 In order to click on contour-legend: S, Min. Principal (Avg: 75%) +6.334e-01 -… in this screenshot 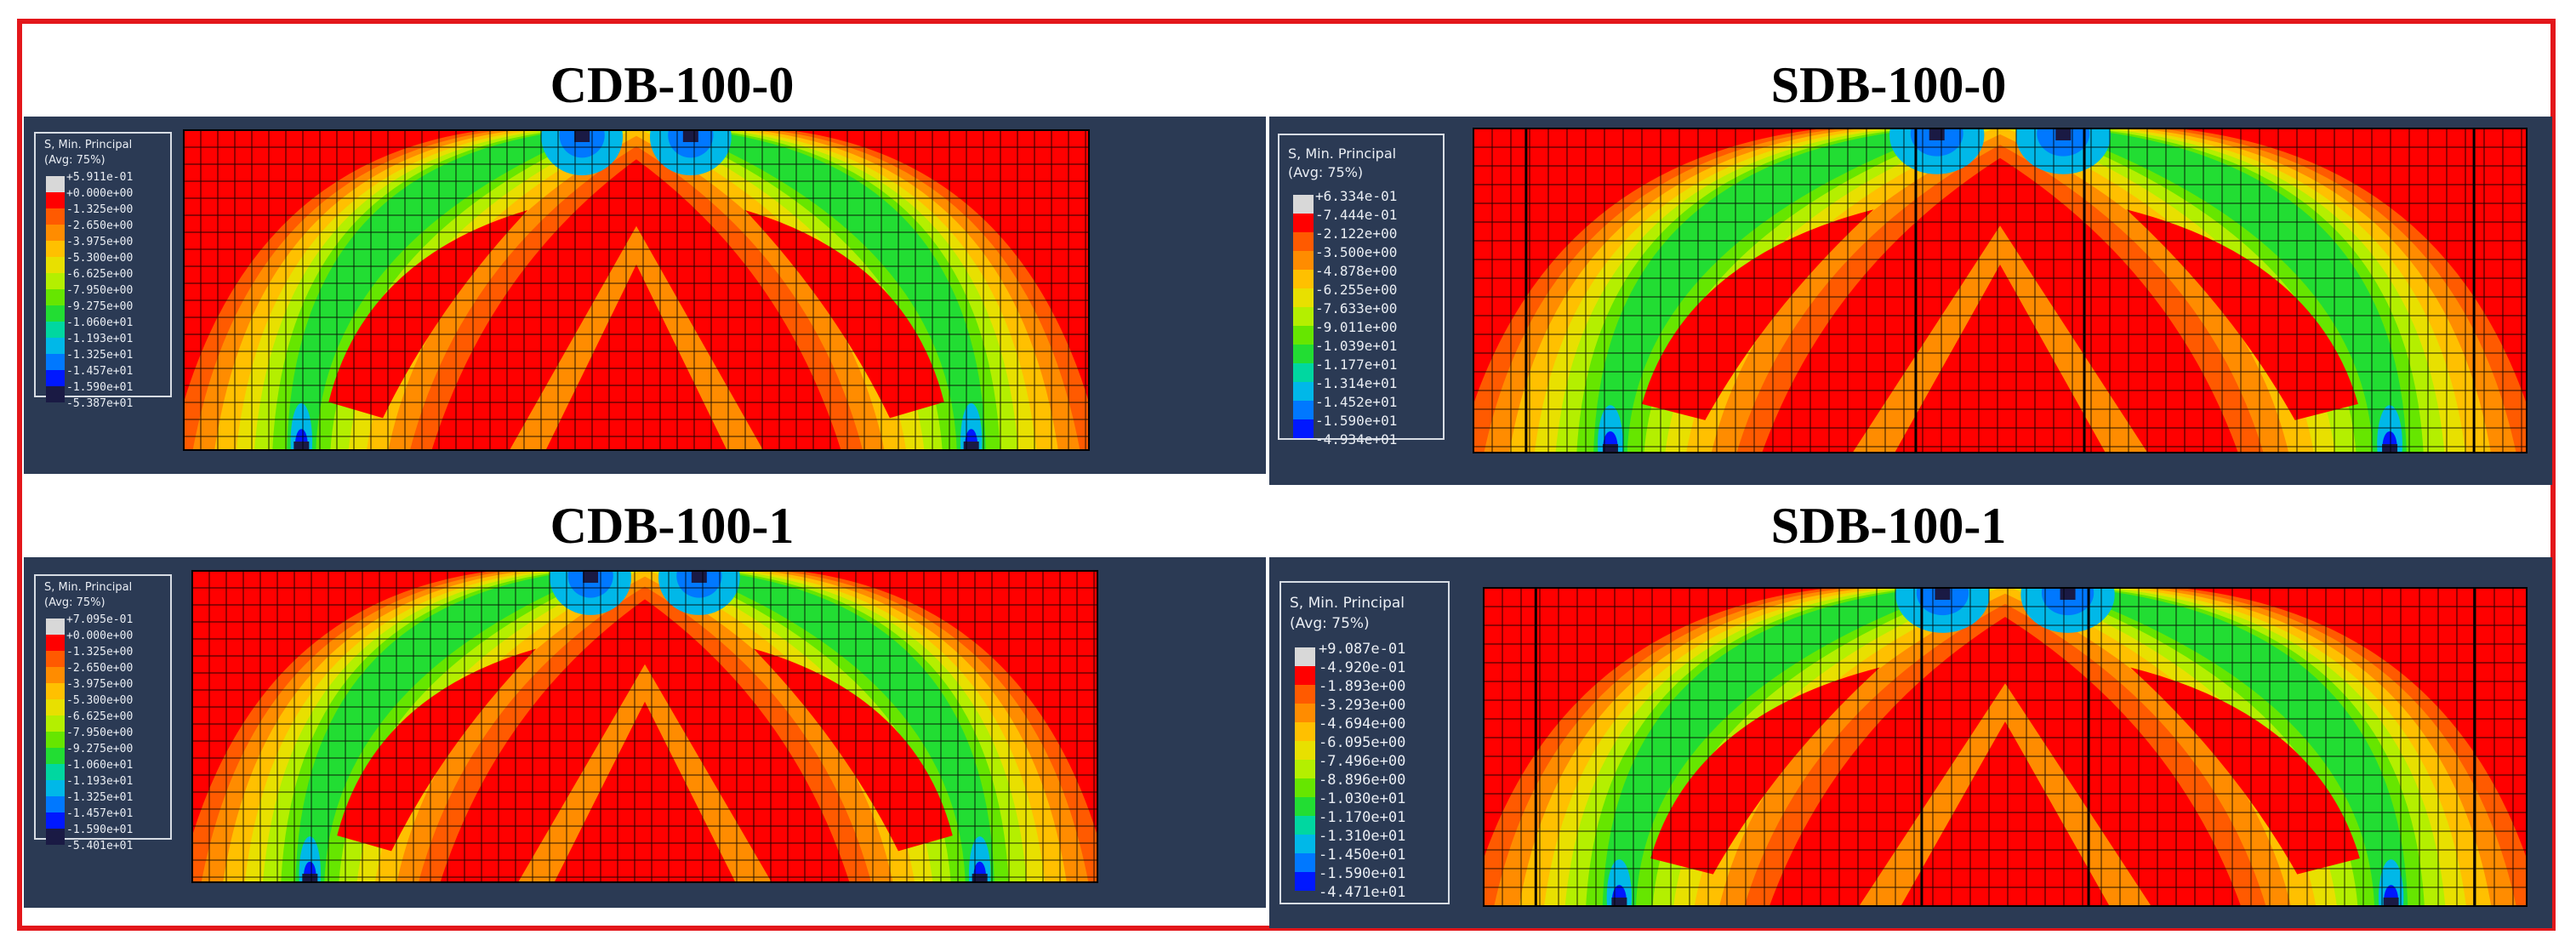, I will do `click(1362, 291)`.